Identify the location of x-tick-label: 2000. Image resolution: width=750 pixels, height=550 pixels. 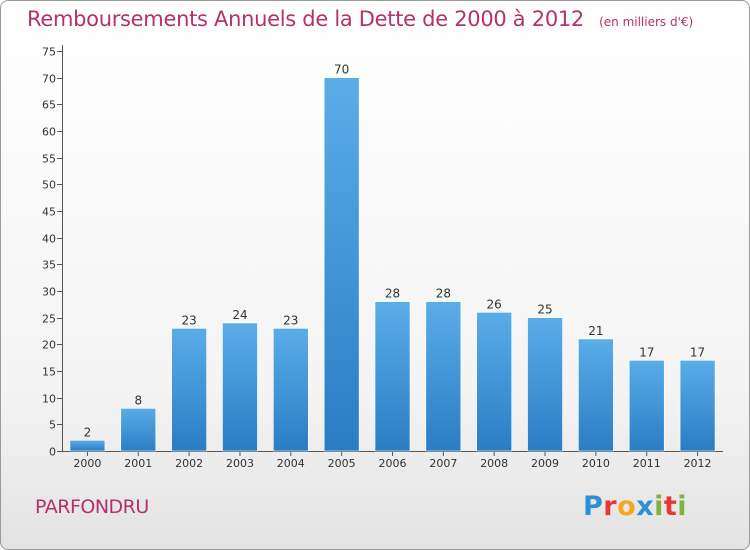
(87, 463).